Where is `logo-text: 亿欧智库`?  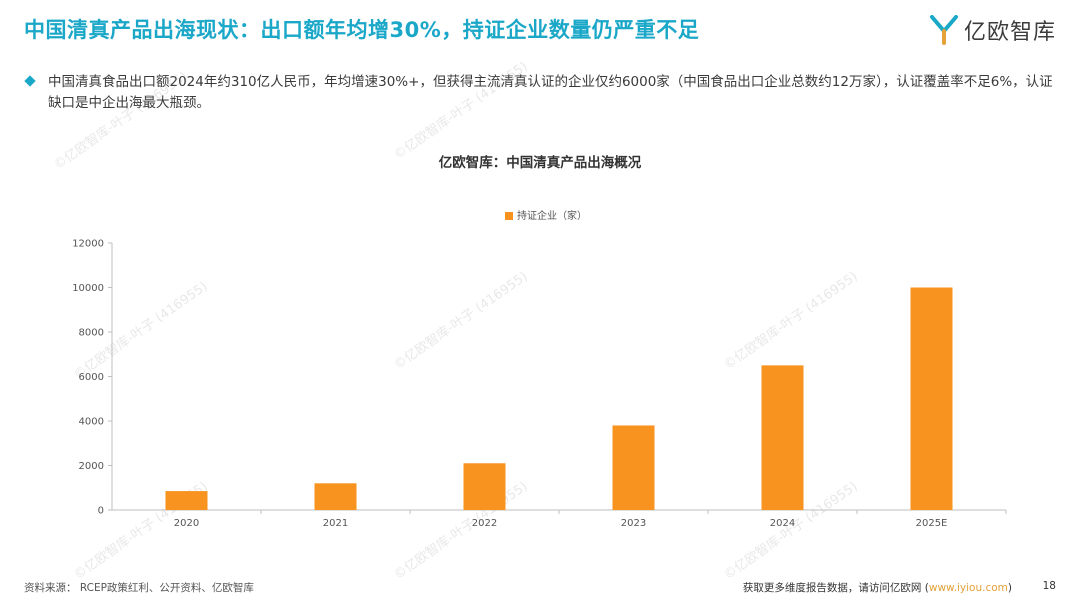
logo-text: 亿欧智库 is located at coordinates (1009, 32).